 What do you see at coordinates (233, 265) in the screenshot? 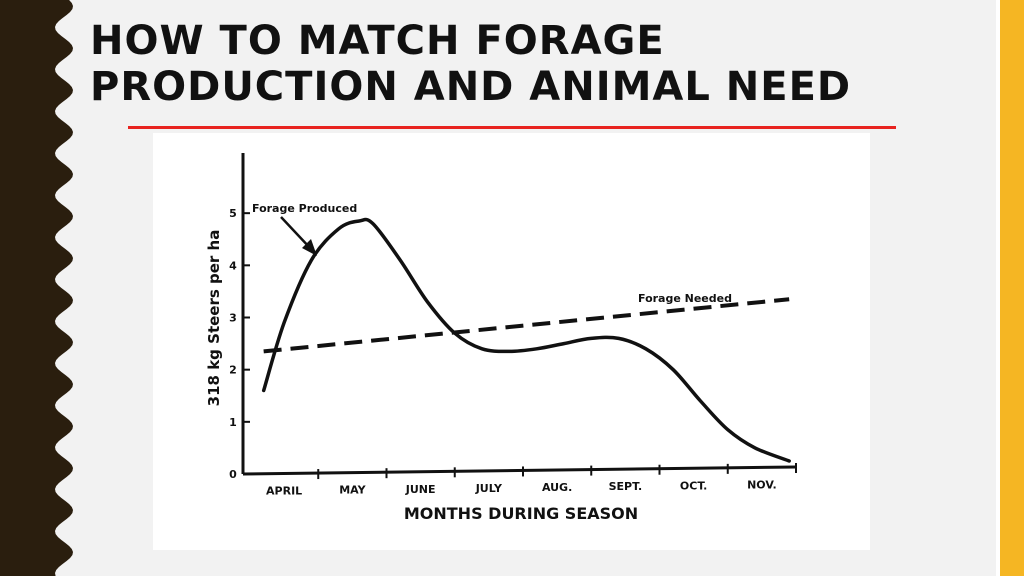
I see `y-tick-label: 4` at bounding box center [233, 265].